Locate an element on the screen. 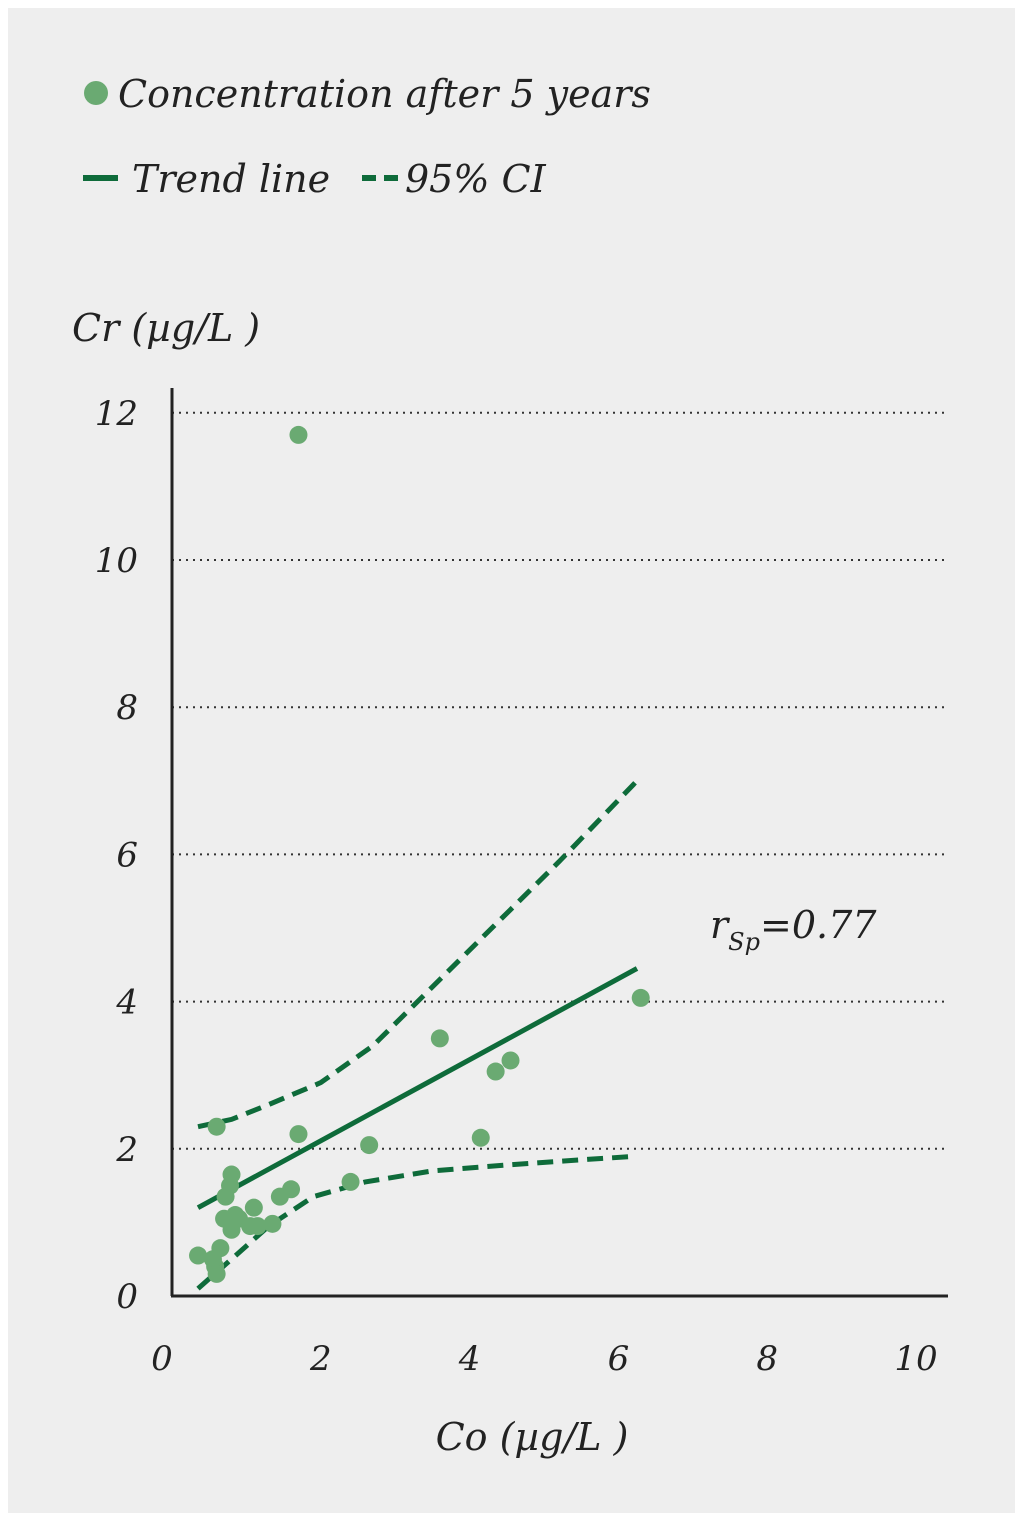 This screenshot has height=1521, width=1023. legend-marker-points is located at coordinates (96, 93).